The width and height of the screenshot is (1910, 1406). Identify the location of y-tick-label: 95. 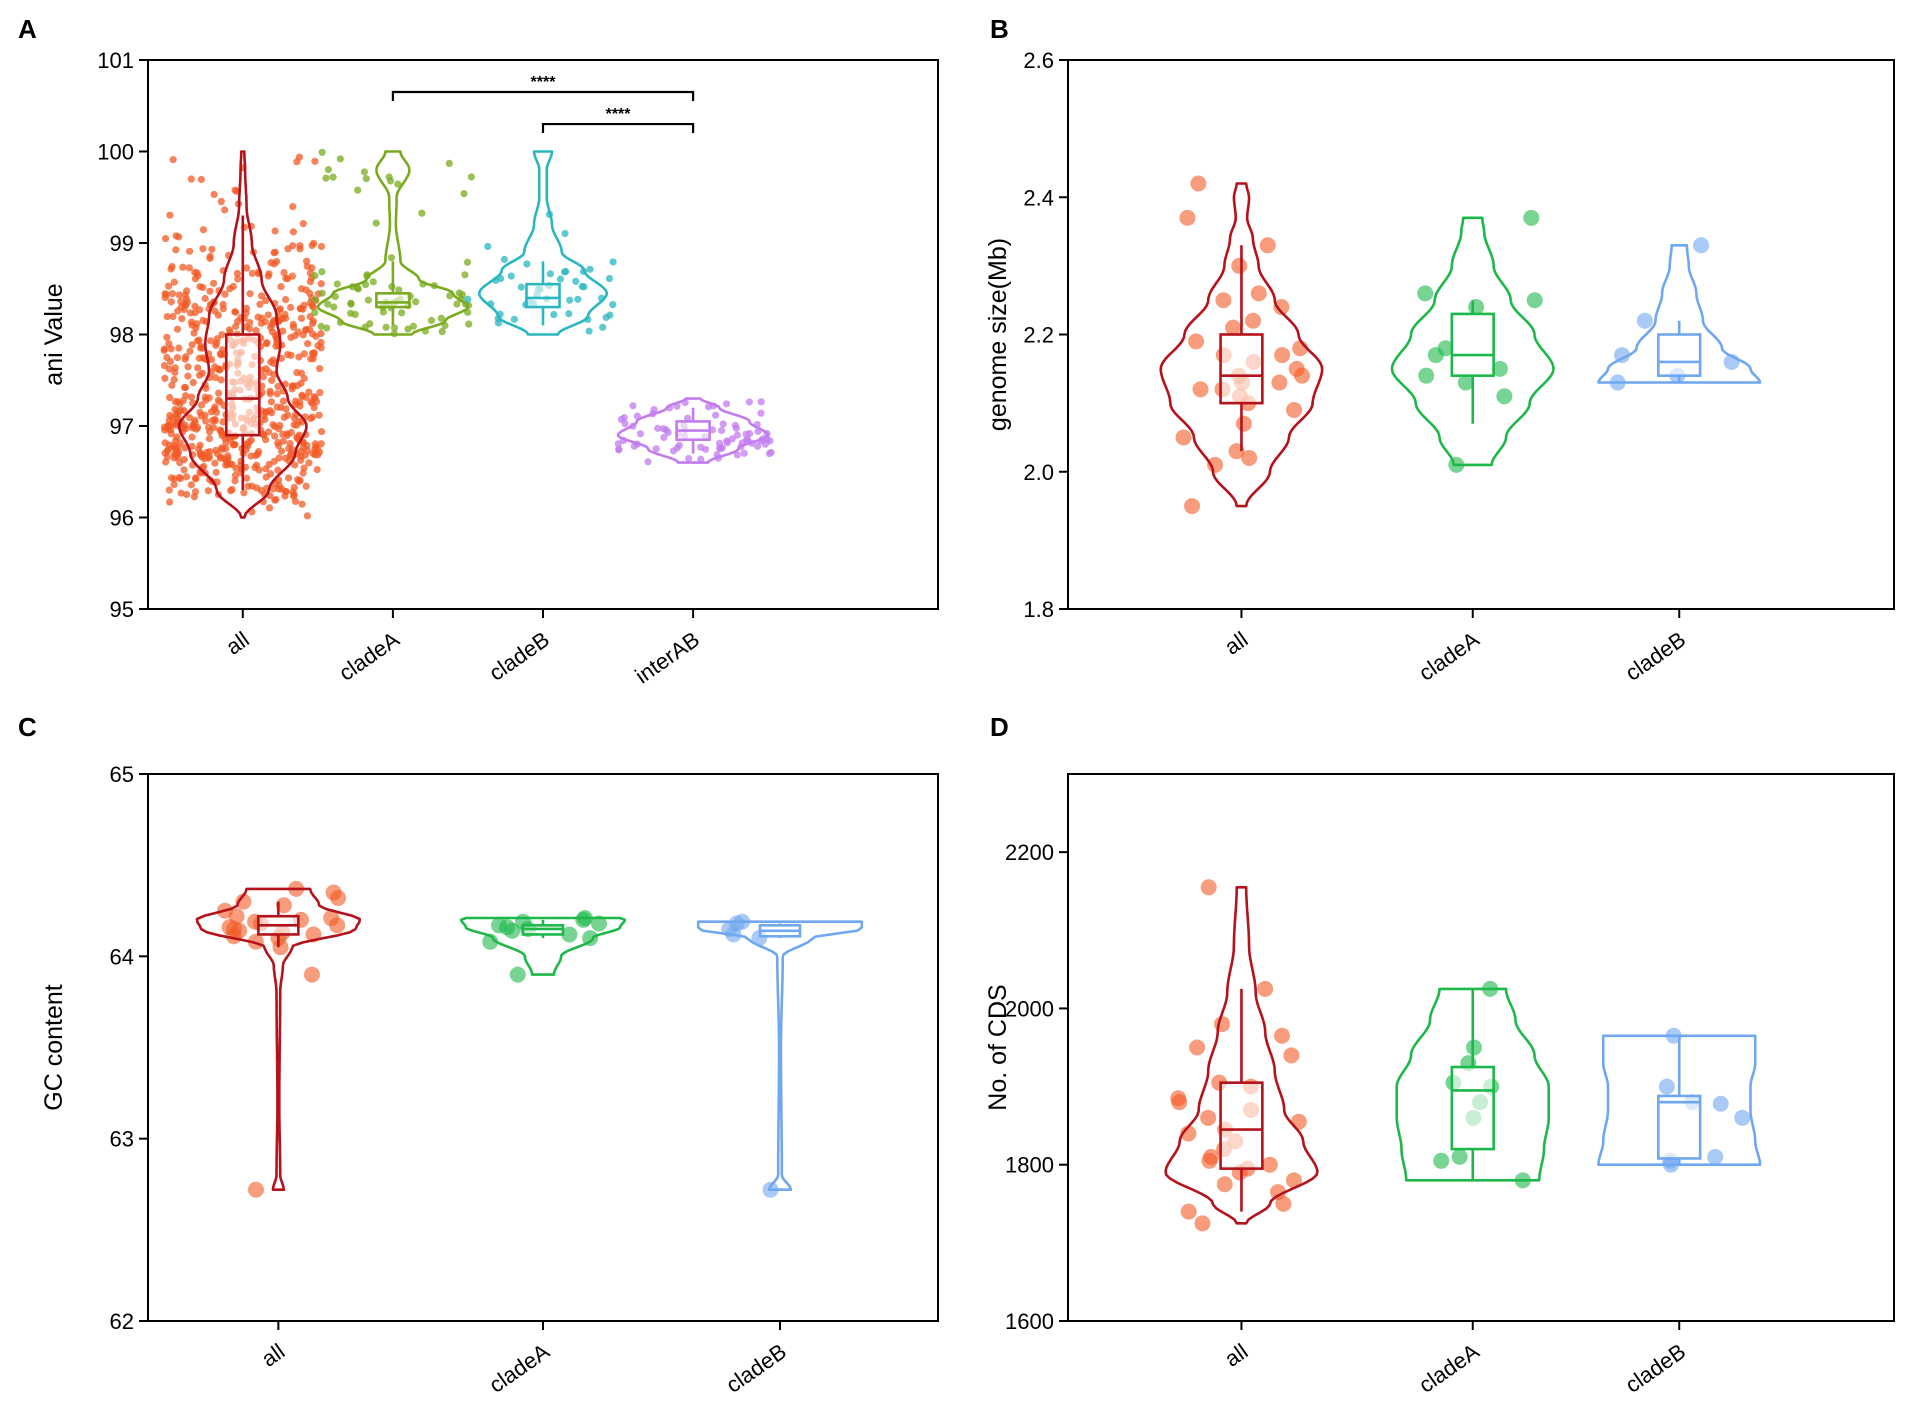
(122, 609).